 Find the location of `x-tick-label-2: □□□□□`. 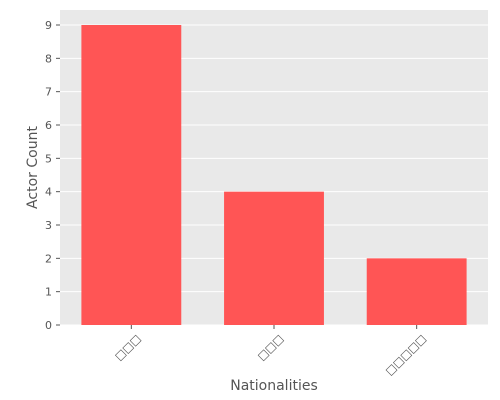

x-tick-label-2: □□□□□ is located at coordinates (406, 355).